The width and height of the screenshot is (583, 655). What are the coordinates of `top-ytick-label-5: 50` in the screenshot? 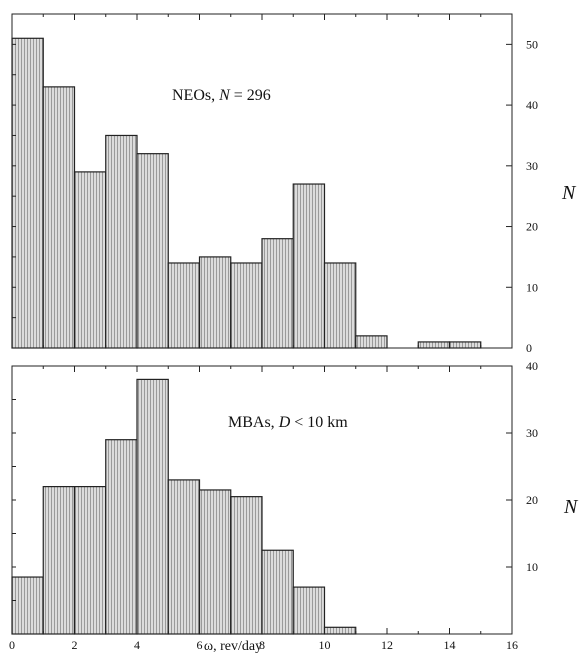 It's located at (532, 44).